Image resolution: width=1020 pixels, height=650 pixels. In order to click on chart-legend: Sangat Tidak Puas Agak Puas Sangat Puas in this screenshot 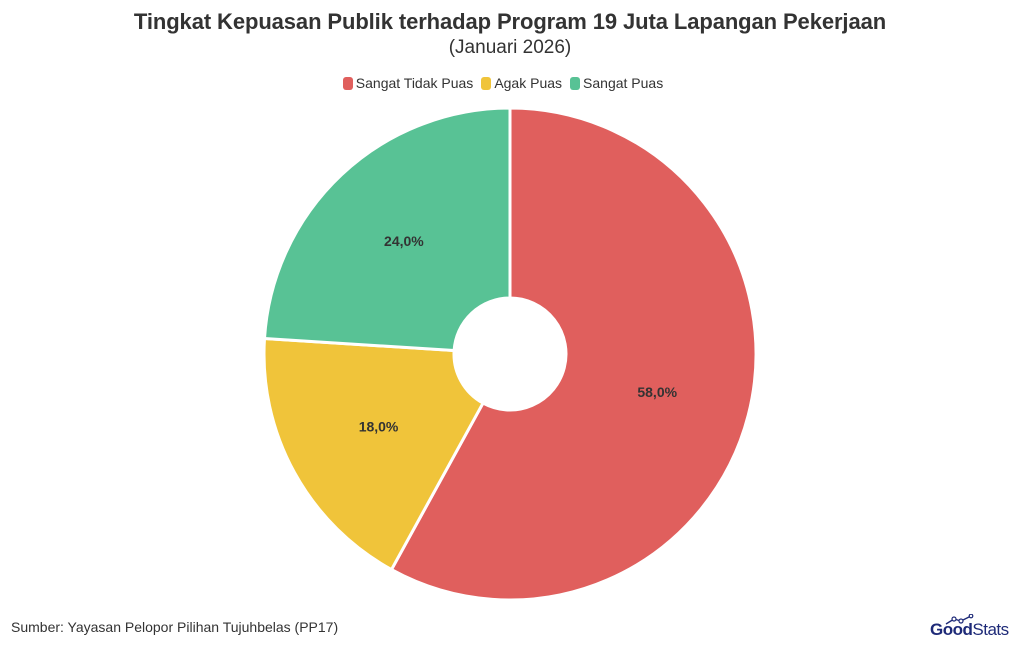, I will do `click(503, 83)`.